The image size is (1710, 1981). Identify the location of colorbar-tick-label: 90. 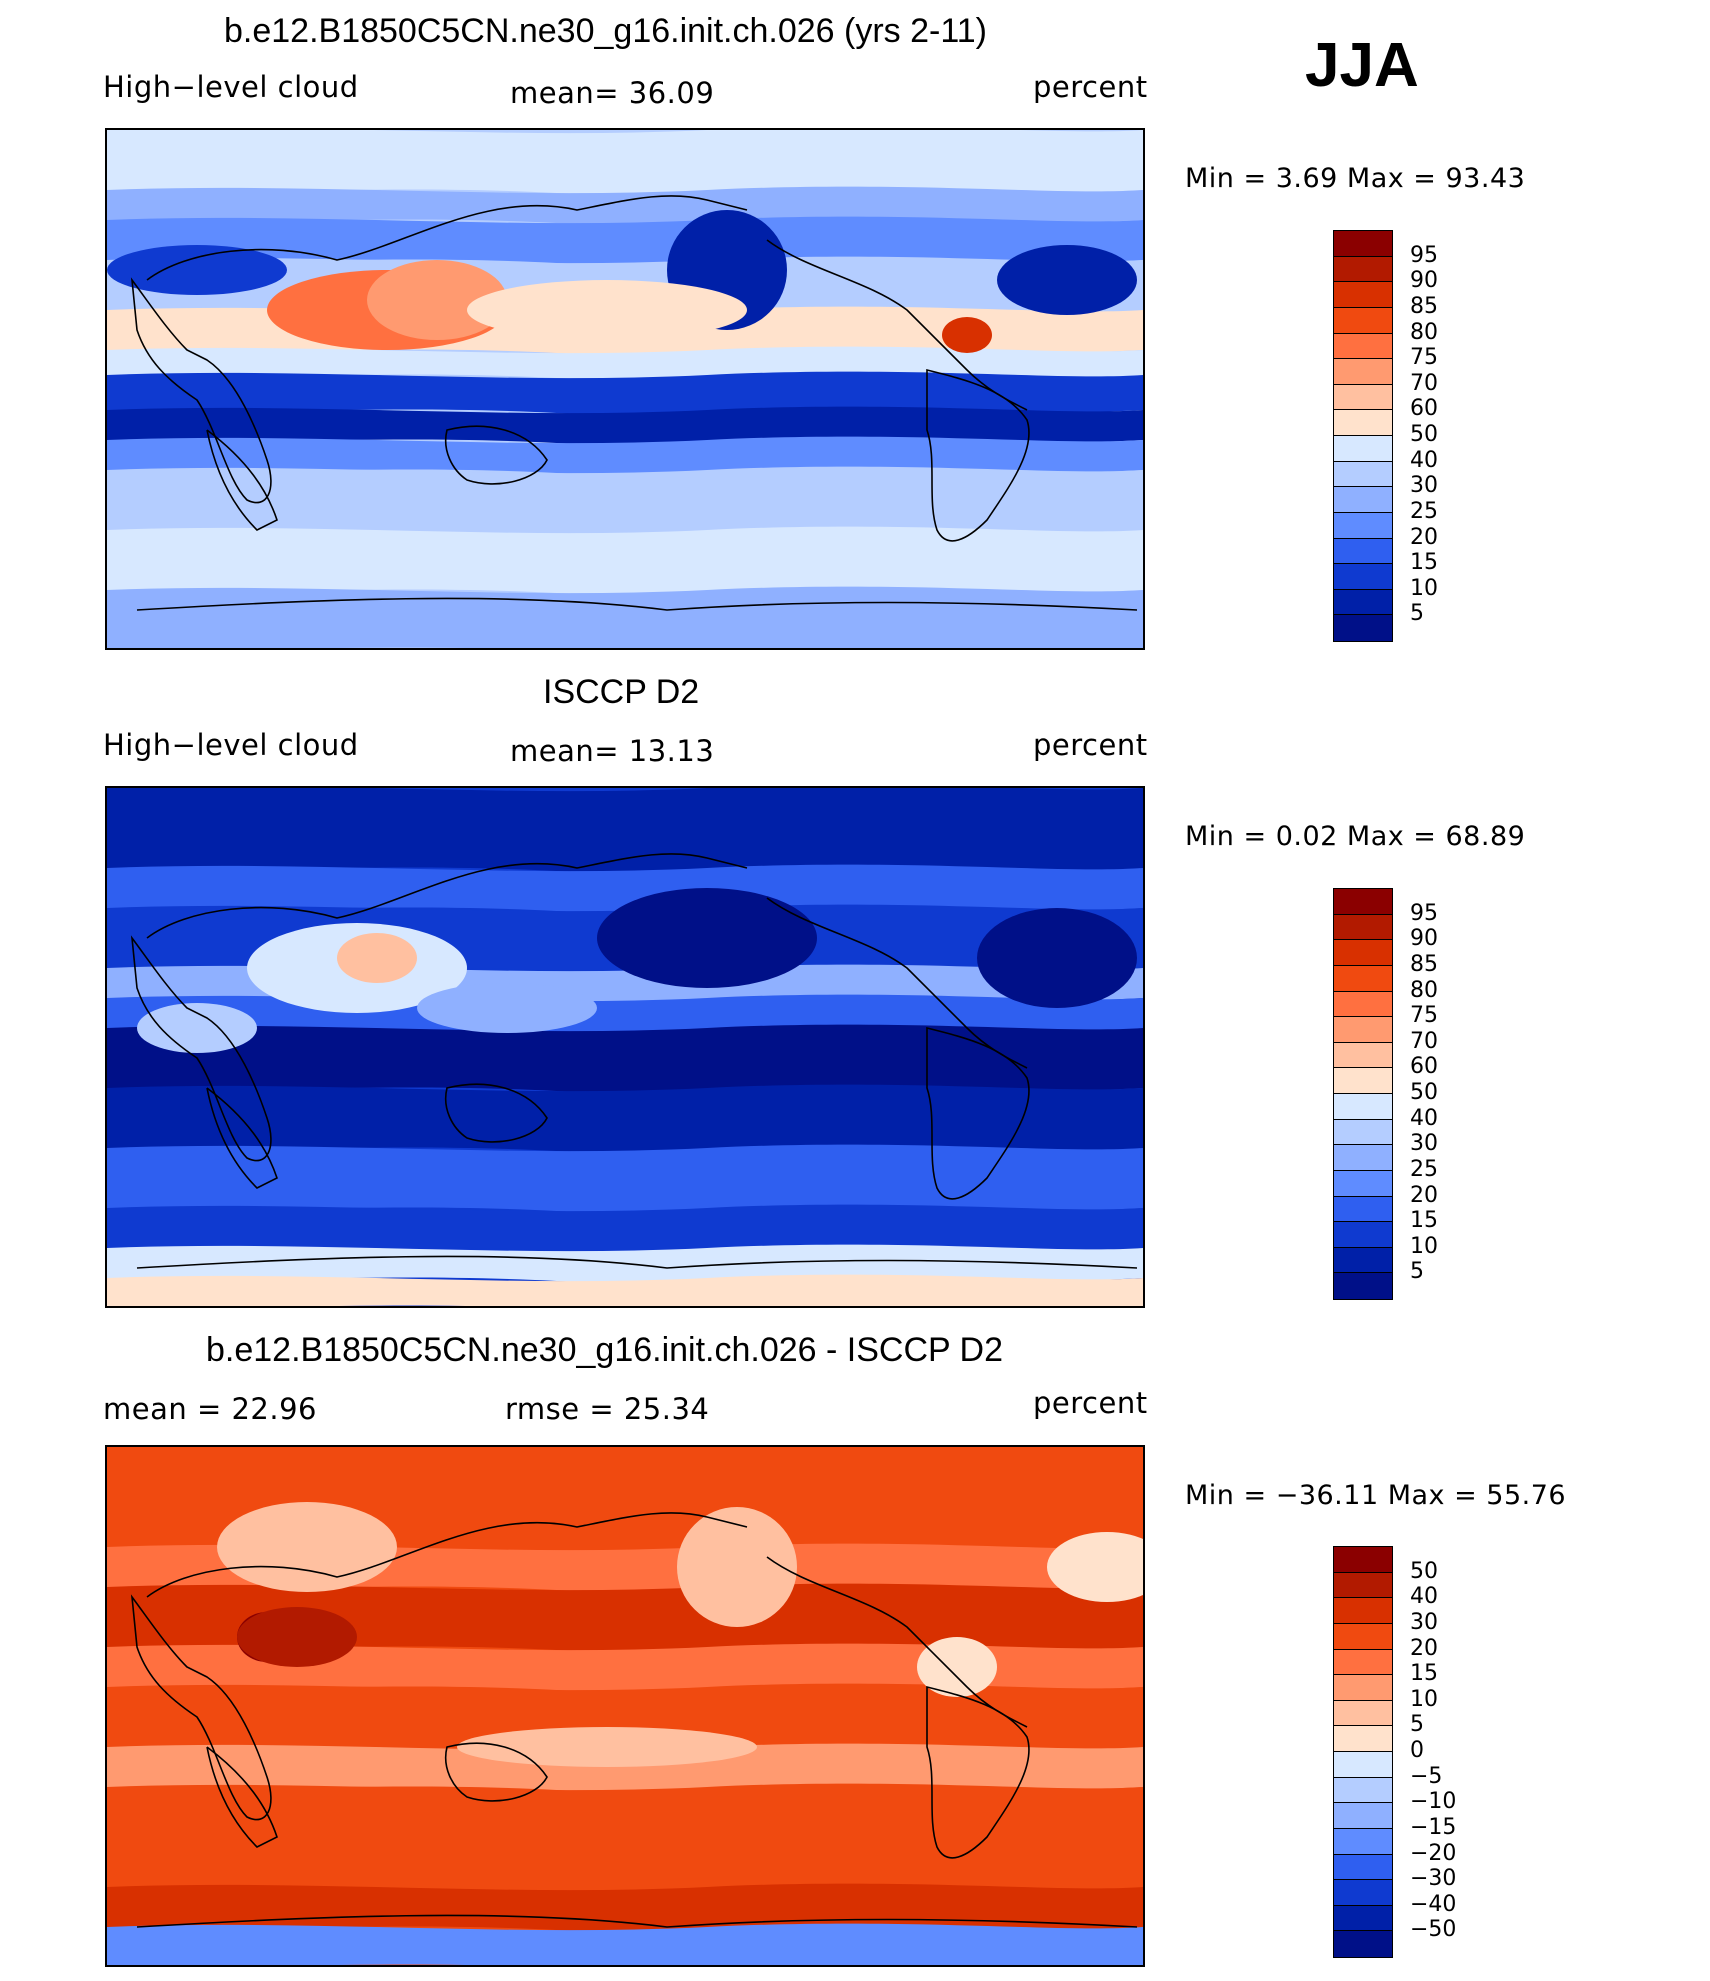
(1424, 281).